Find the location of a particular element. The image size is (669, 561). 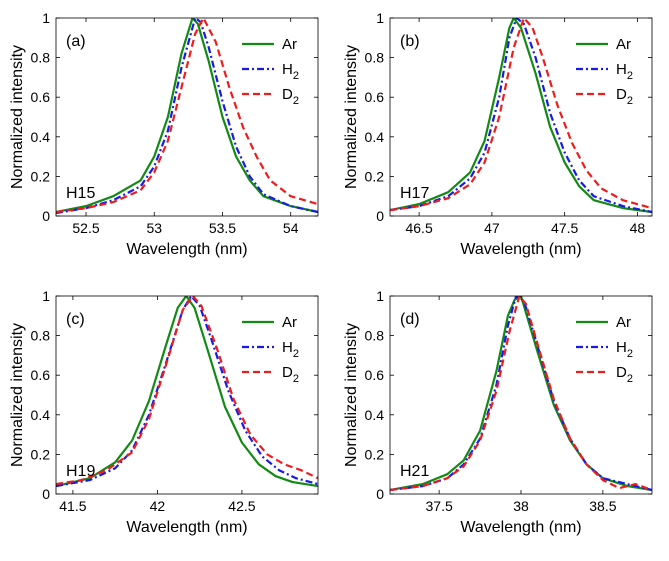

x-tick-label: 41.5 is located at coordinates (72, 506).